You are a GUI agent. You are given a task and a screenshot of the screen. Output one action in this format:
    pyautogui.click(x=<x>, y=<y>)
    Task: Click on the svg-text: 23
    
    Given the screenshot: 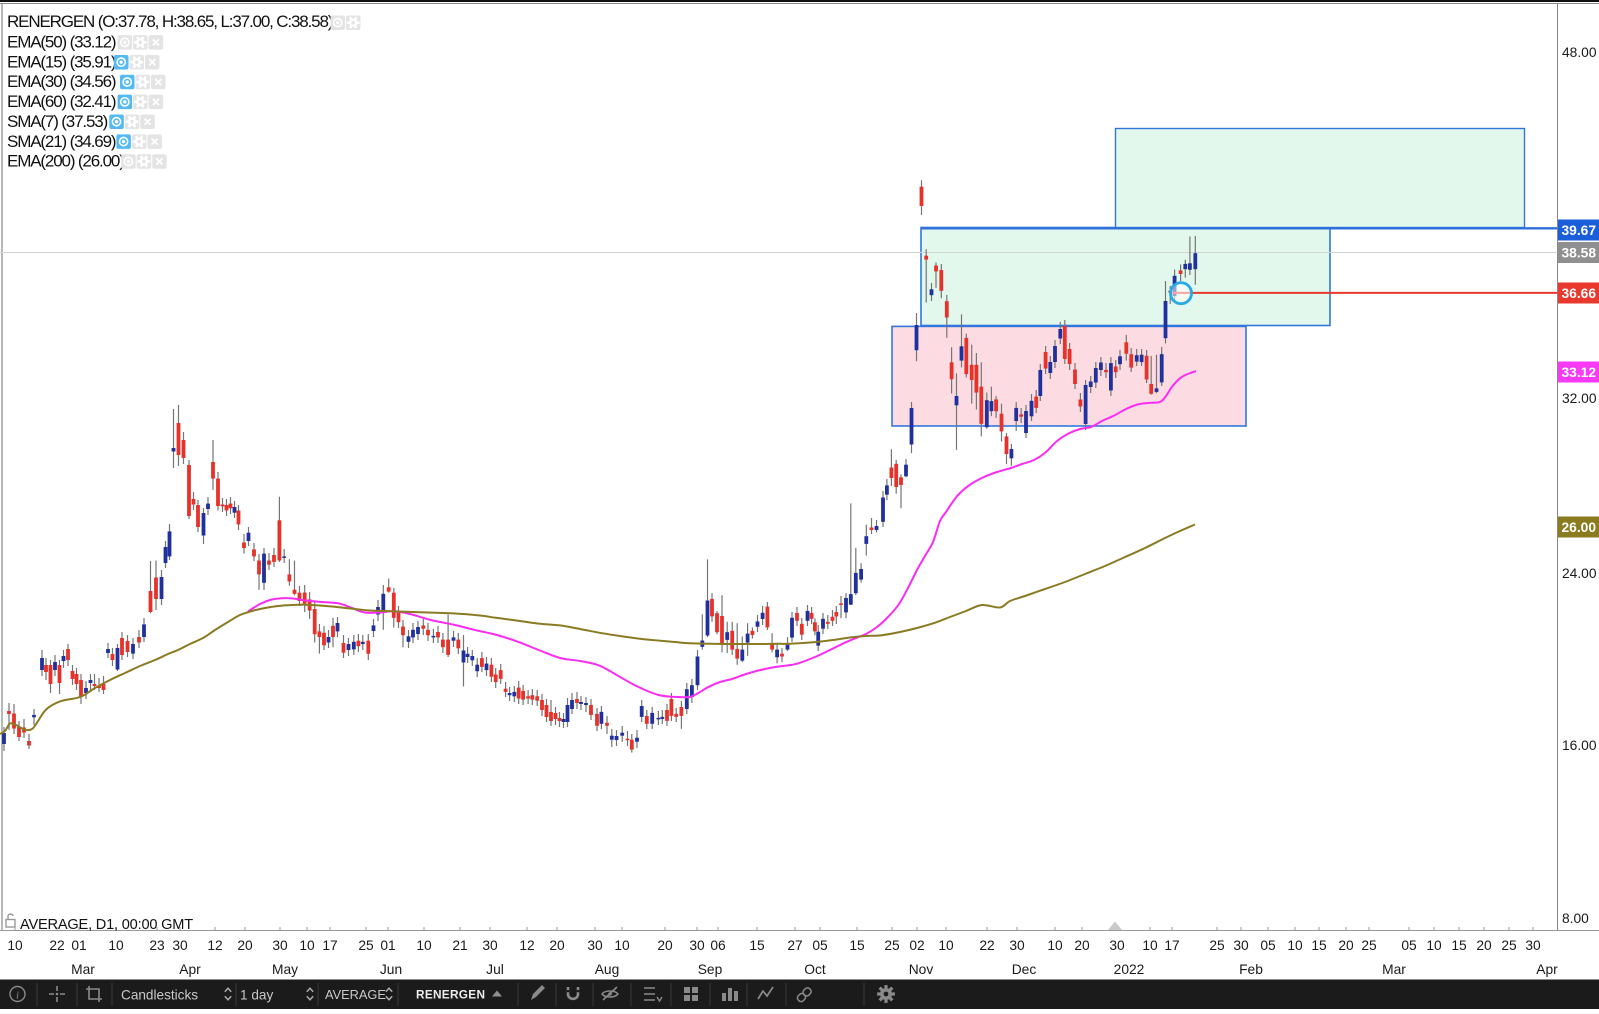 What is the action you would take?
    pyautogui.click(x=157, y=945)
    